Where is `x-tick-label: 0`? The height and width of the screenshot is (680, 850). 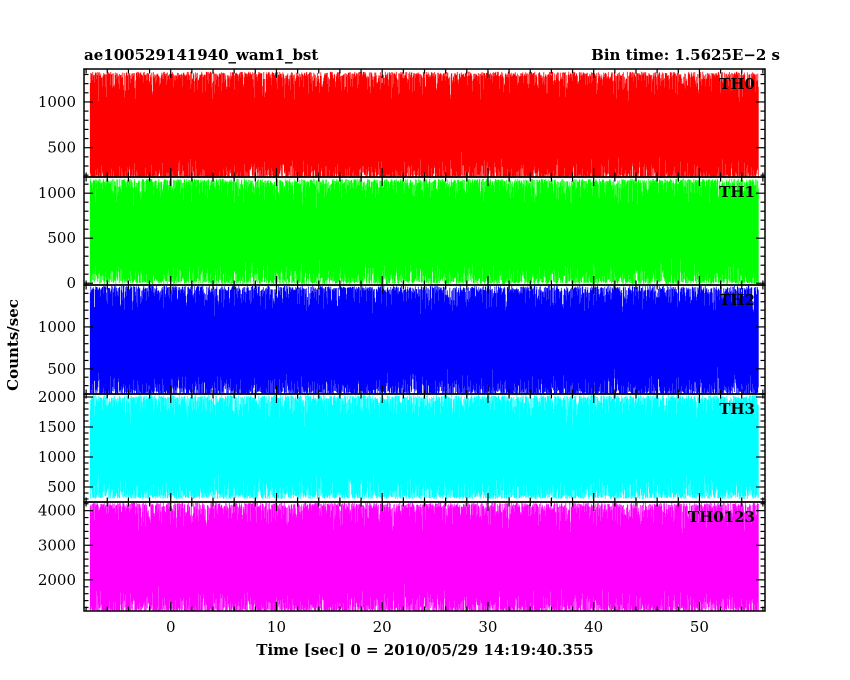 x-tick-label: 0 is located at coordinates (171, 627).